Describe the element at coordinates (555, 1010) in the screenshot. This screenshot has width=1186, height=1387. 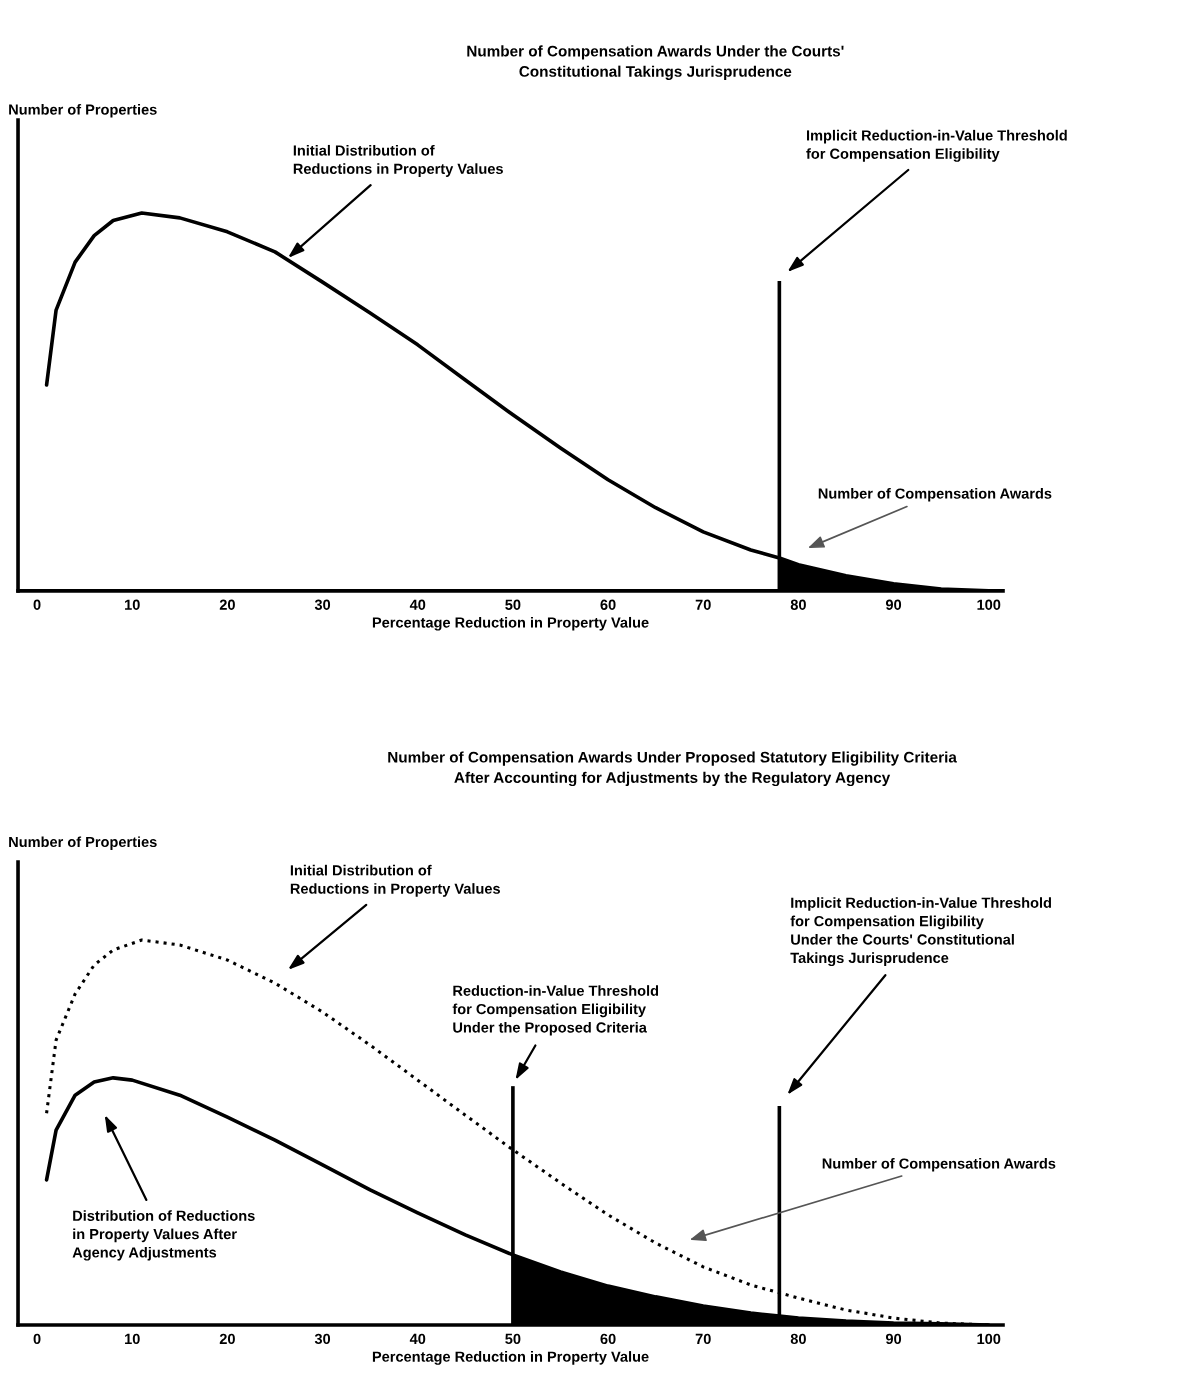
I see `annotation: Reduction-in-Value Threshold for Compensation Eligibility Under the Proposed Criteria` at that location.